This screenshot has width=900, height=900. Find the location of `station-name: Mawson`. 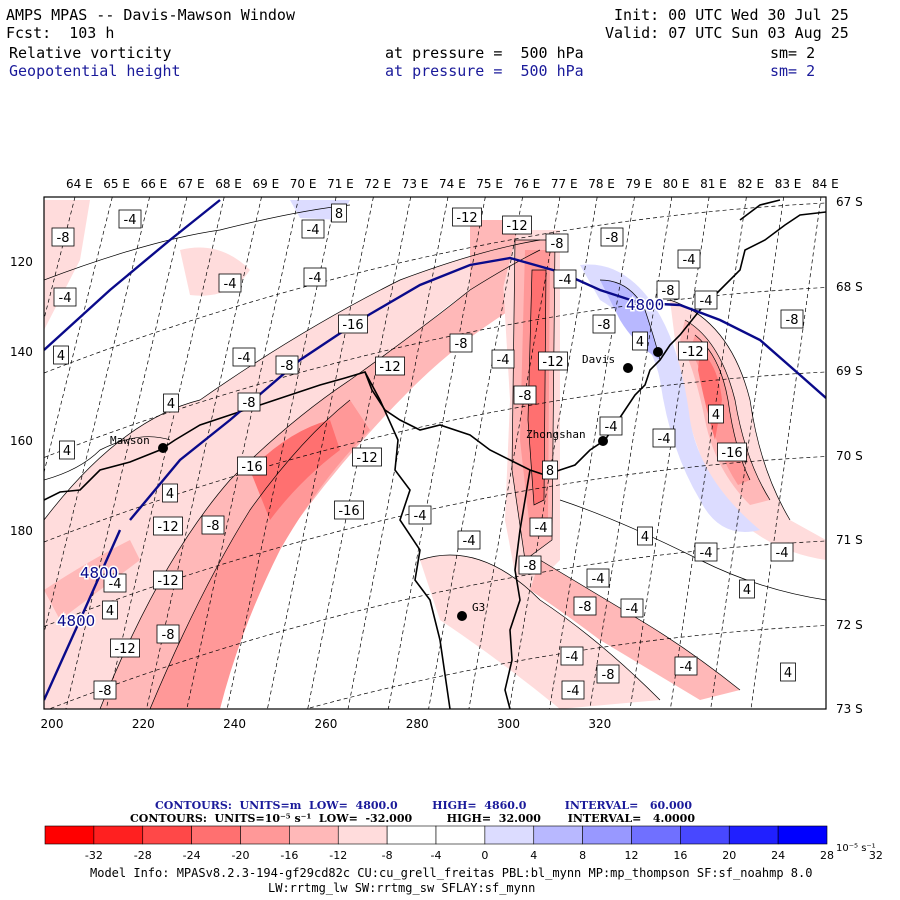

station-name: Mawson is located at coordinates (130, 440).